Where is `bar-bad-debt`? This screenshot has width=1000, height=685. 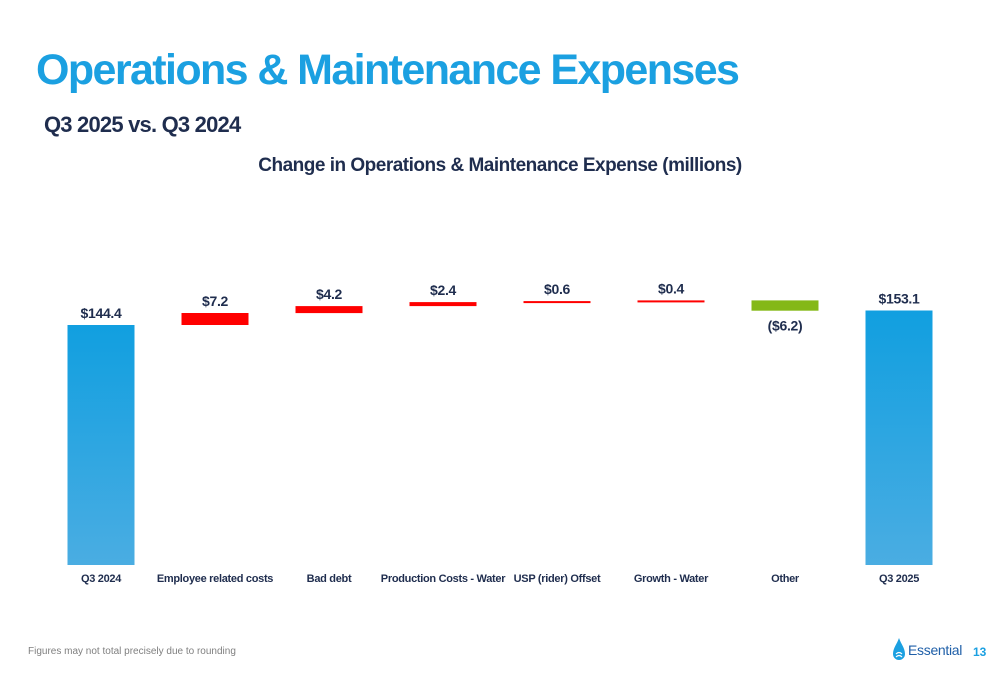 bar-bad-debt is located at coordinates (329, 310).